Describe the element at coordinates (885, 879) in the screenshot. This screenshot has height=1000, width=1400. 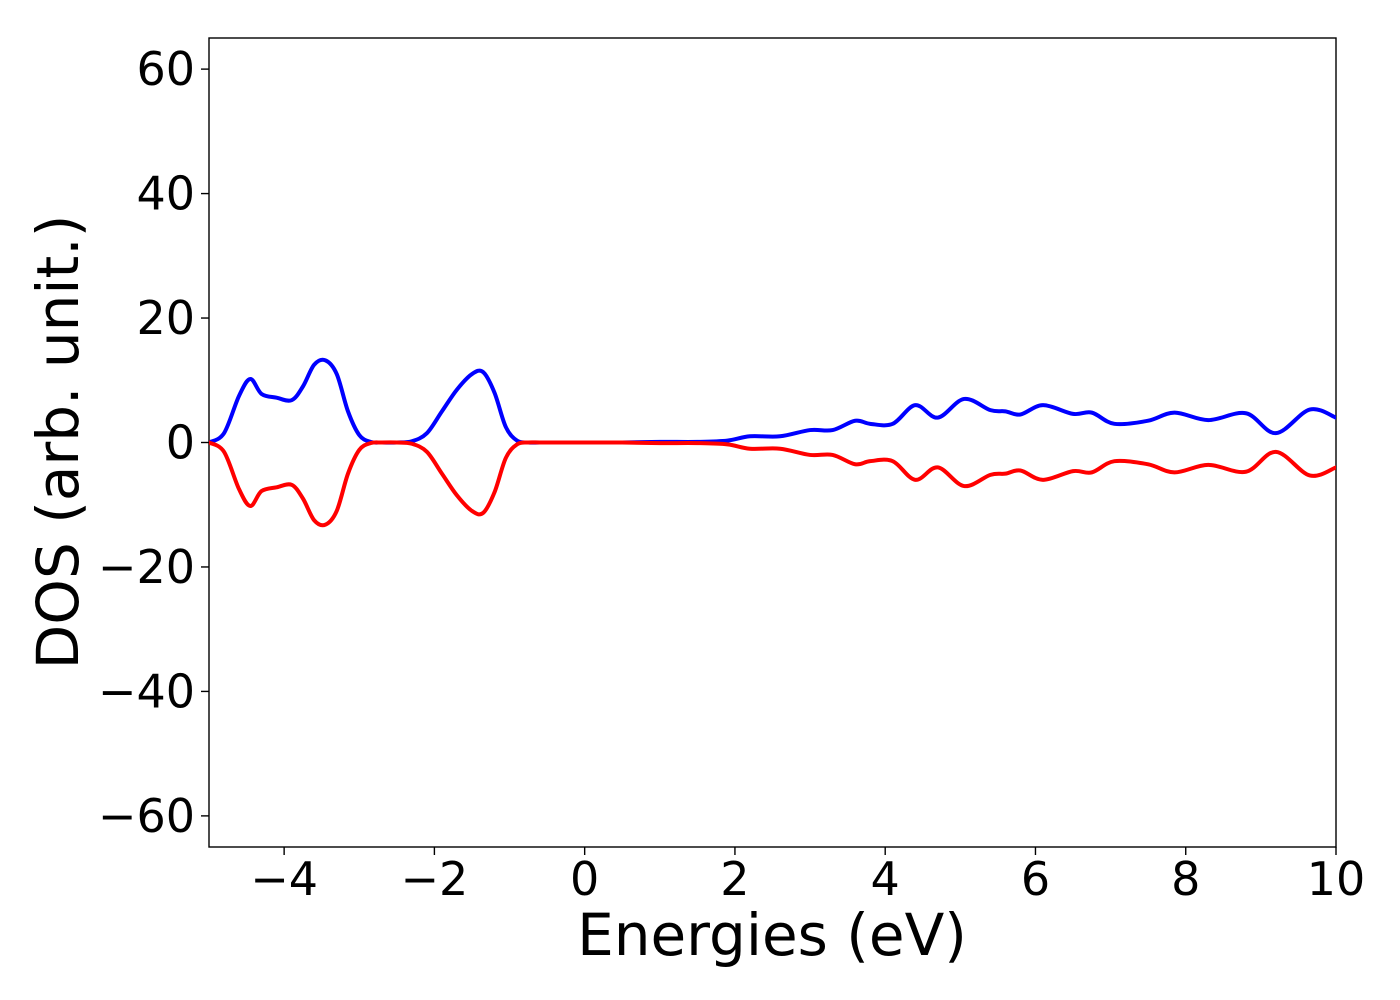
I see `x-tick-label: 4` at that location.